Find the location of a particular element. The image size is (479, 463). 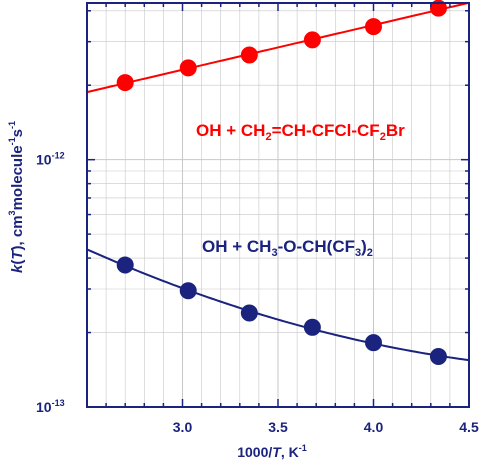

y-axis-label-part: ), cm is located at coordinates (17, 232).